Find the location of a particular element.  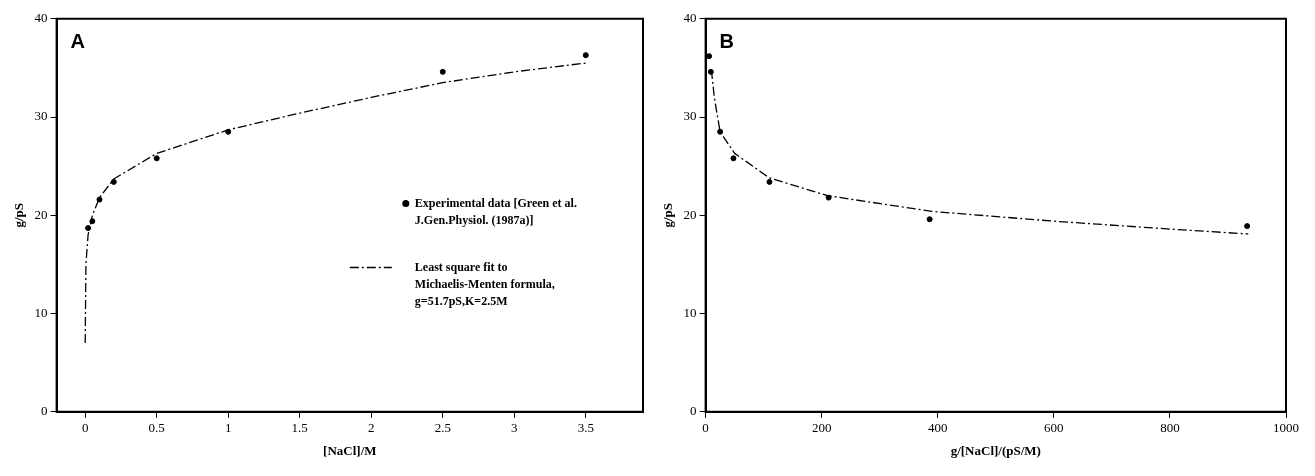

text: B is located at coordinates (727, 41).